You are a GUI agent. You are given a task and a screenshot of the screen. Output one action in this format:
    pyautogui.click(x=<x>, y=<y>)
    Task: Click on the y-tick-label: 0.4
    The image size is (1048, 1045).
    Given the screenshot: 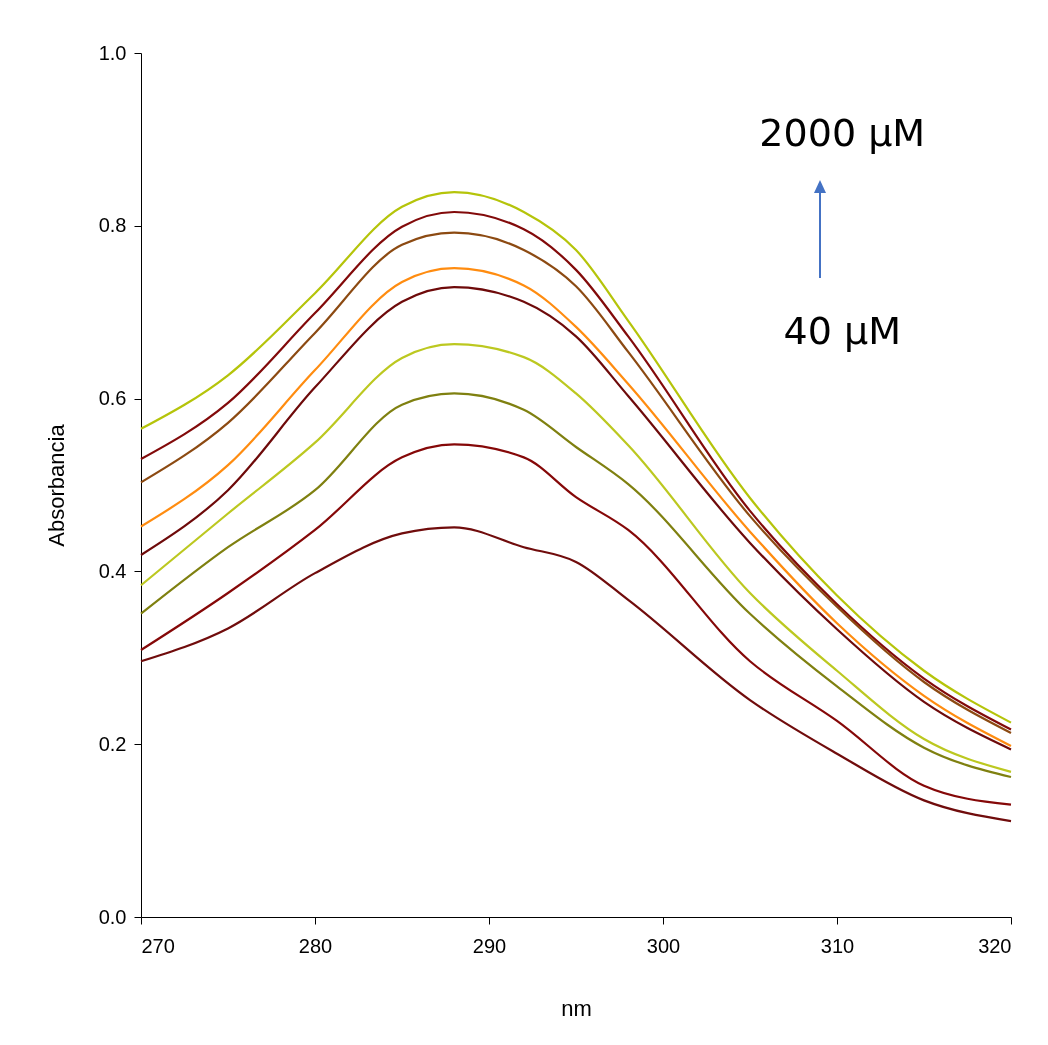 What is the action you would take?
    pyautogui.click(x=112, y=570)
    